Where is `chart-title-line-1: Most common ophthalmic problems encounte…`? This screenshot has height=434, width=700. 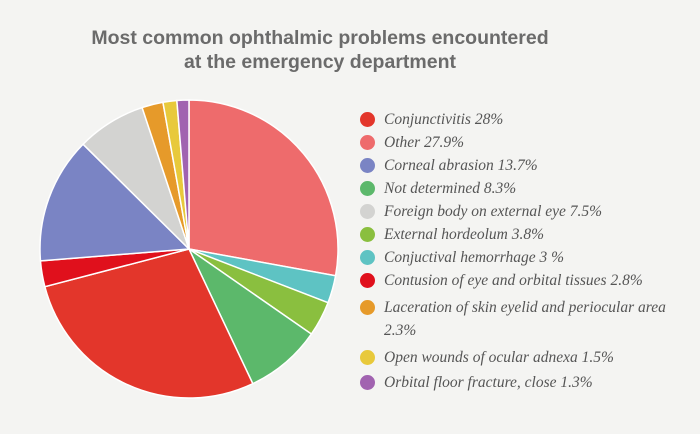 chart-title-line-1: Most common ophthalmic problems encounte… is located at coordinates (320, 38).